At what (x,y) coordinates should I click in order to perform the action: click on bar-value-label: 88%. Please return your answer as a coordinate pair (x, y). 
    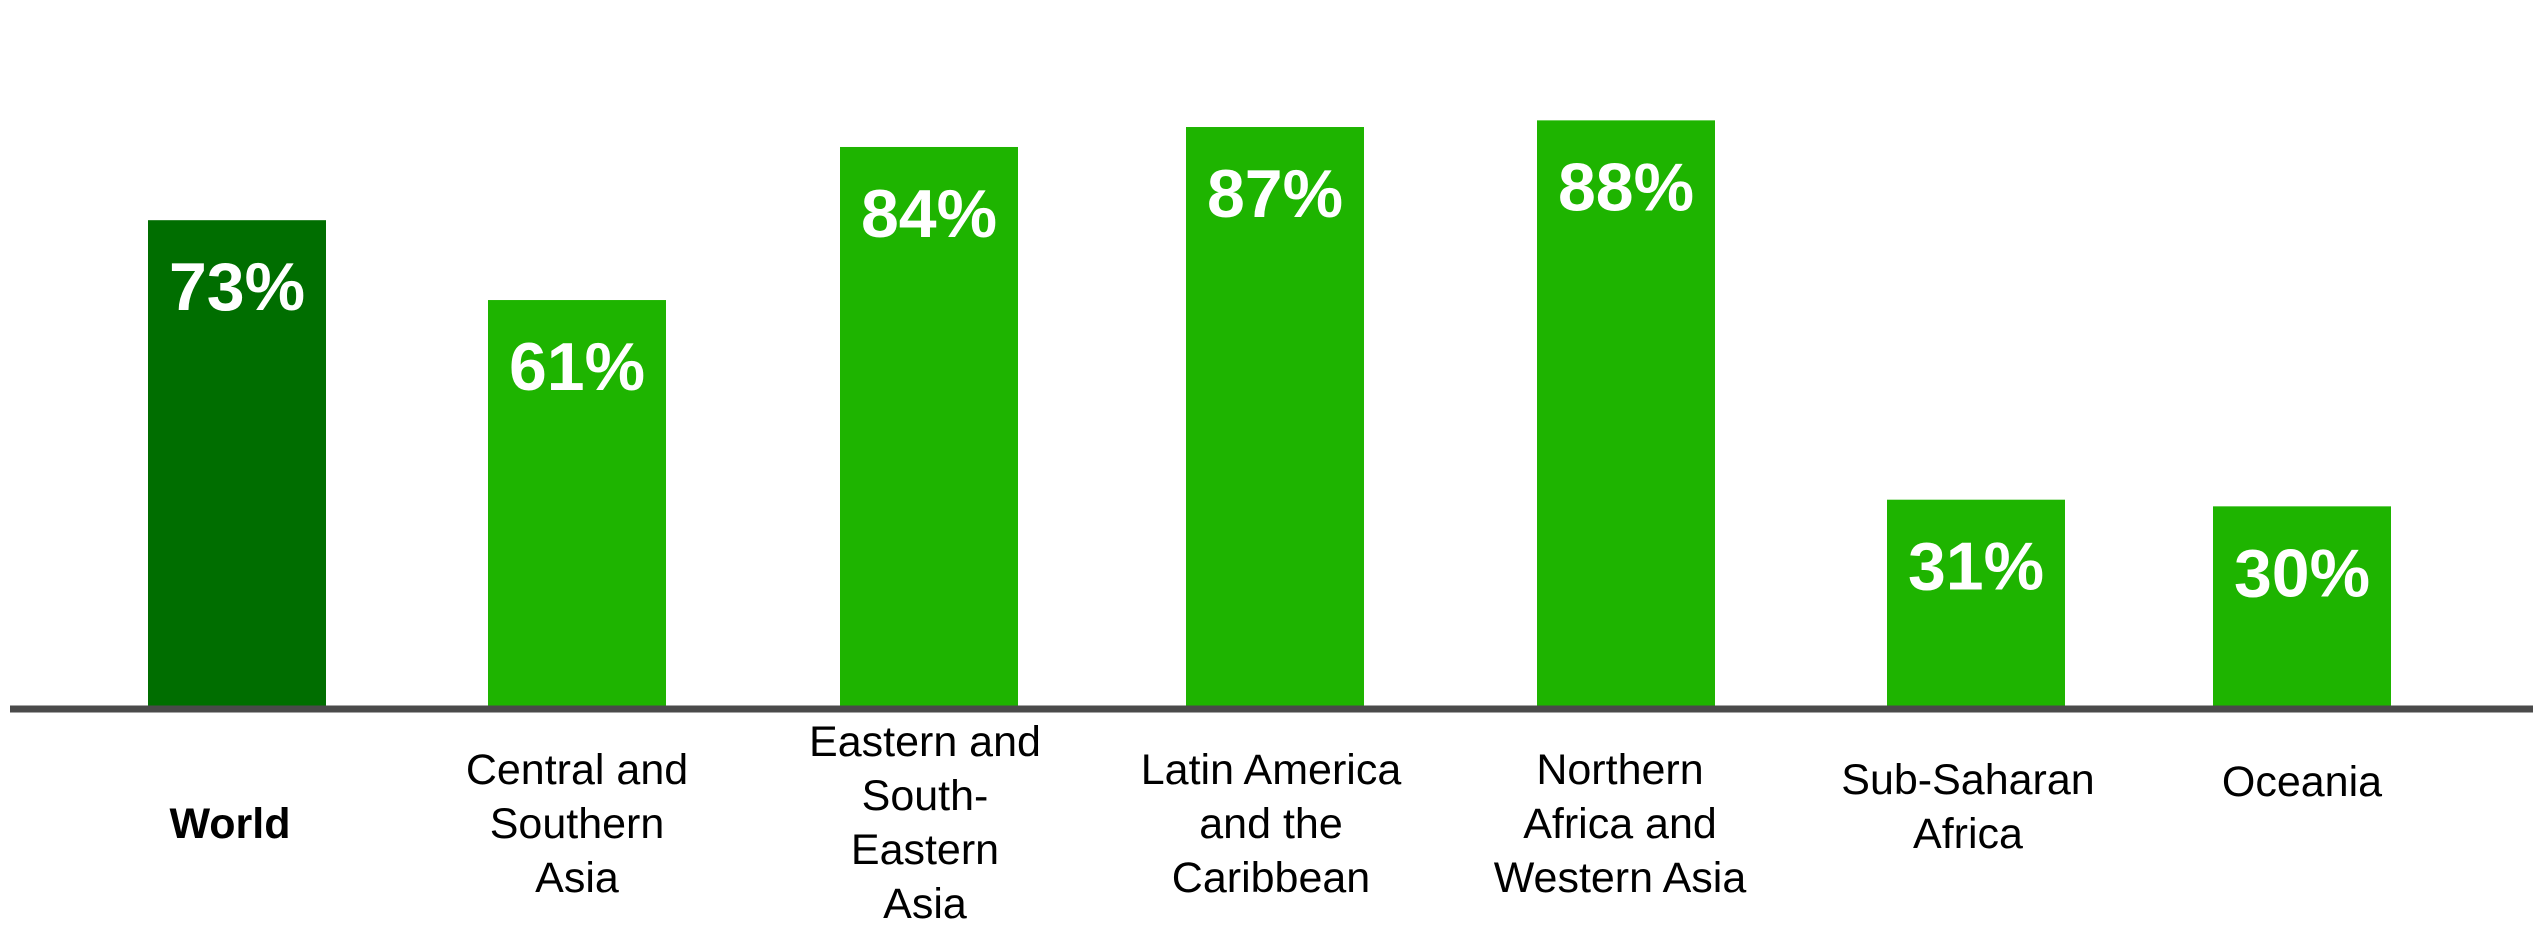
    Looking at the image, I should click on (1626, 187).